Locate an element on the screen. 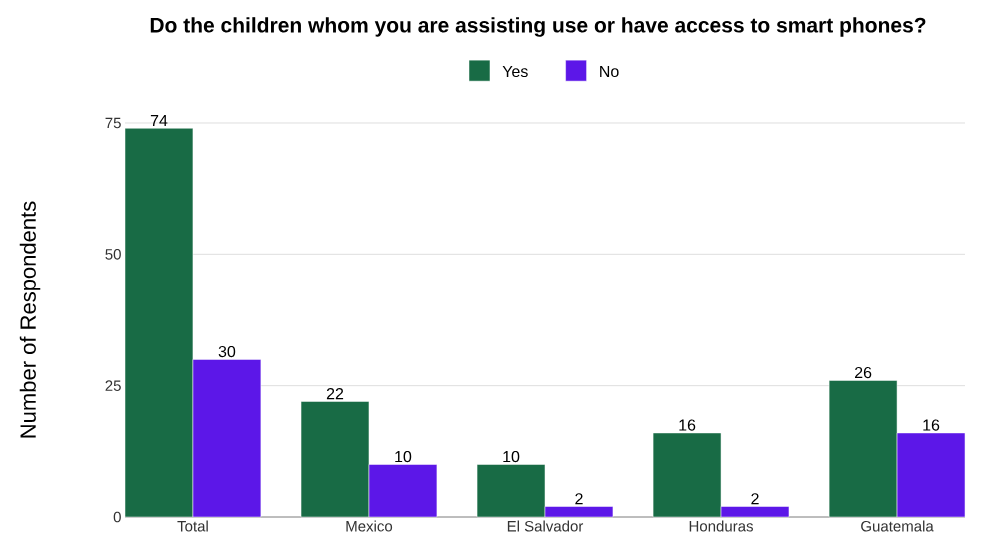 The width and height of the screenshot is (1008, 541). y-tick-label: 75 is located at coordinates (113, 123).